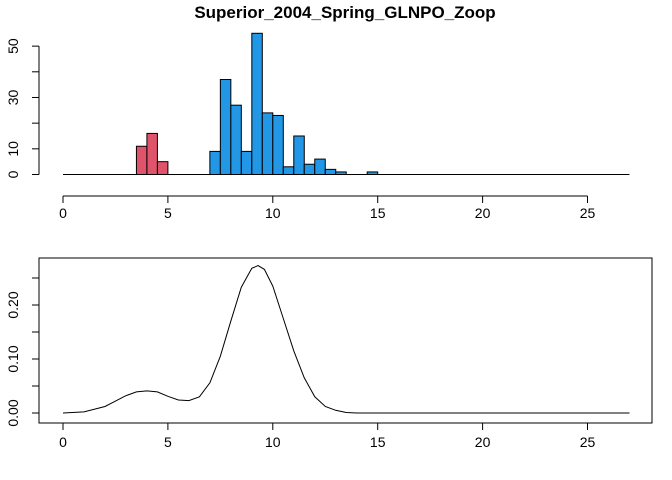  I want to click on density-y-axis: 0.00 0.10 0.20, so click(22, 352).